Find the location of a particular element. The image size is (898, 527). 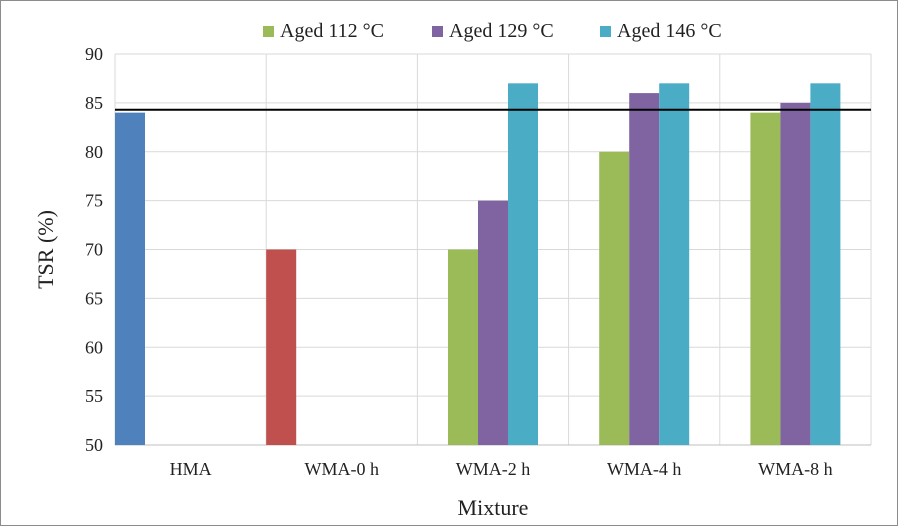

x-tick-label: WMA-4 h is located at coordinates (644, 469).